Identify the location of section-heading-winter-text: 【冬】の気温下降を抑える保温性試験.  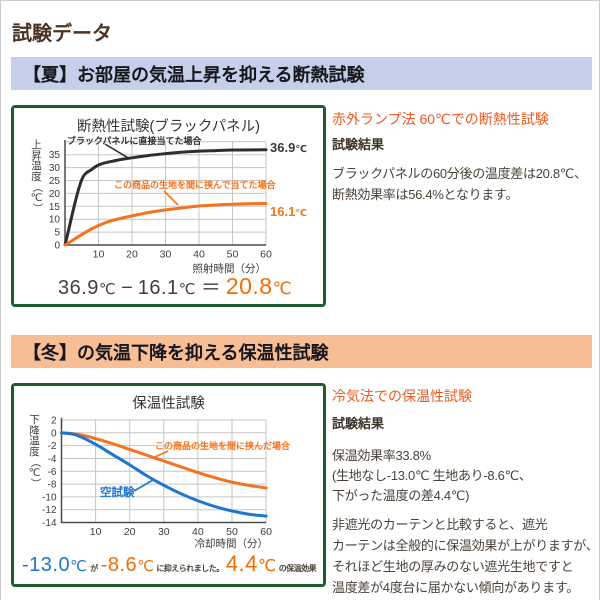
(176, 352).